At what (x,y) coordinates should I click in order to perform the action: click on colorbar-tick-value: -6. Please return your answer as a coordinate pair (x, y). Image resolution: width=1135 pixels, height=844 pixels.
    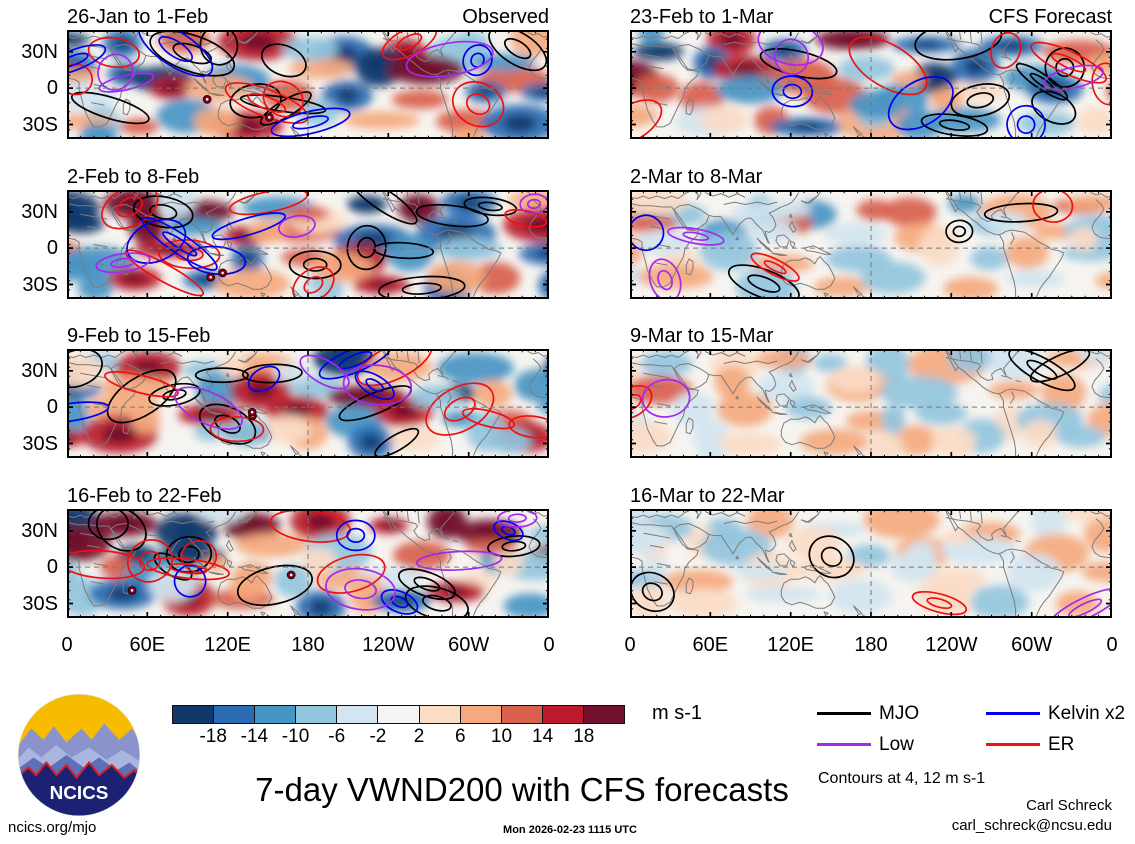
    Looking at the image, I should click on (337, 736).